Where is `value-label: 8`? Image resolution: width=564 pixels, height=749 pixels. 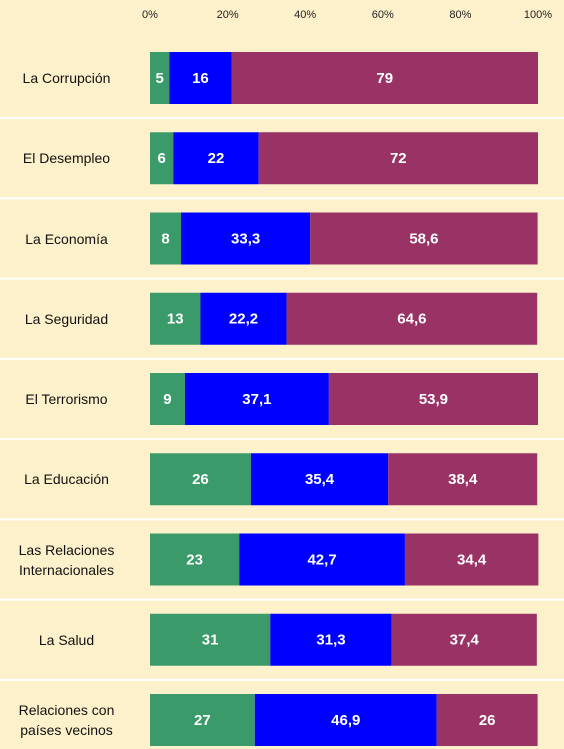 value-label: 8 is located at coordinates (165, 238).